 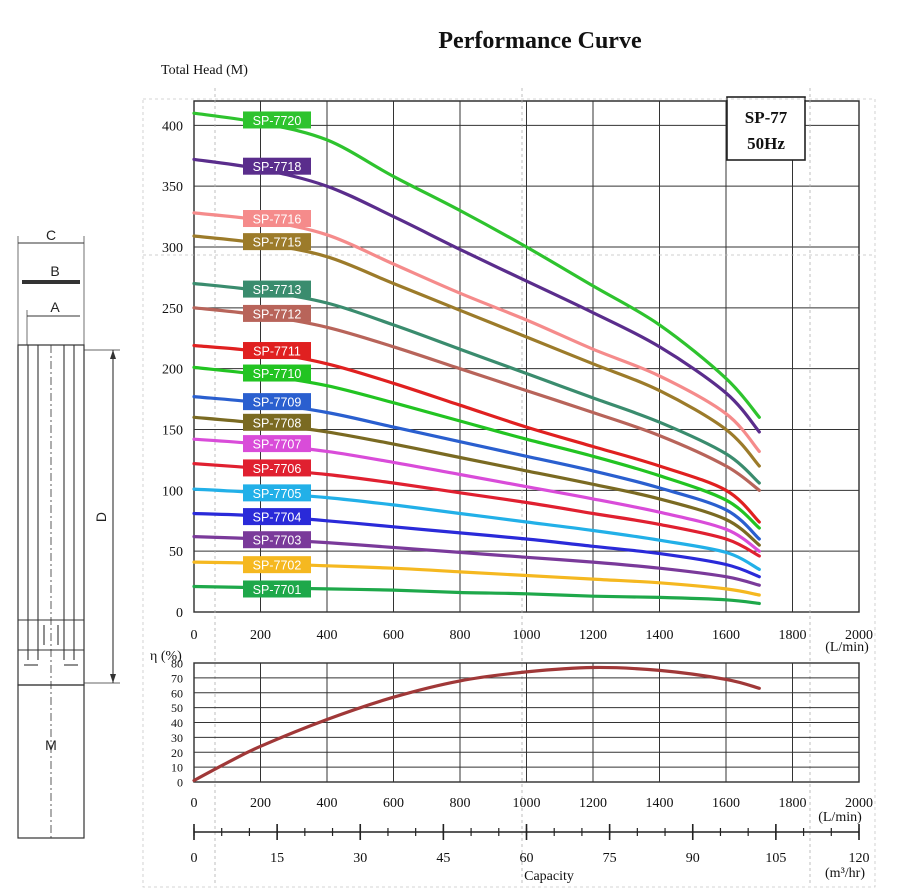 I want to click on series-label: SP-7703, so click(x=277, y=540).